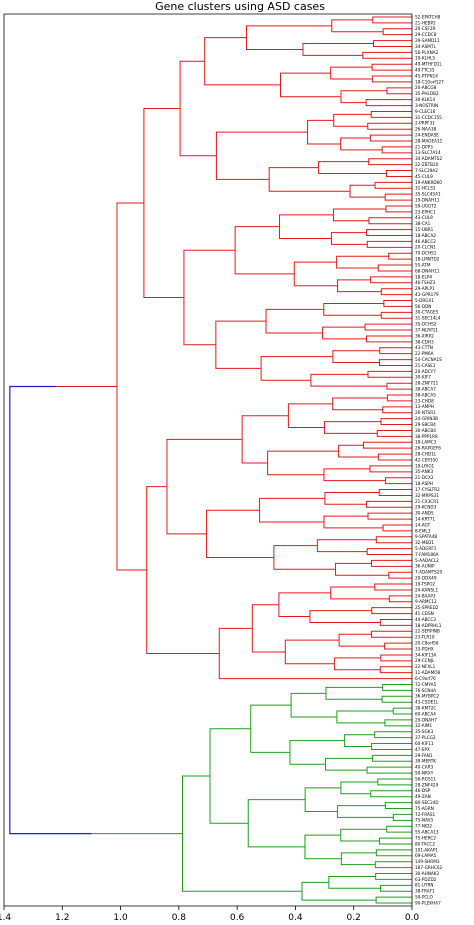 The image size is (474, 925). What do you see at coordinates (426, 436) in the screenshot?
I see `leaf-label: 38-PPP1R9` at bounding box center [426, 436].